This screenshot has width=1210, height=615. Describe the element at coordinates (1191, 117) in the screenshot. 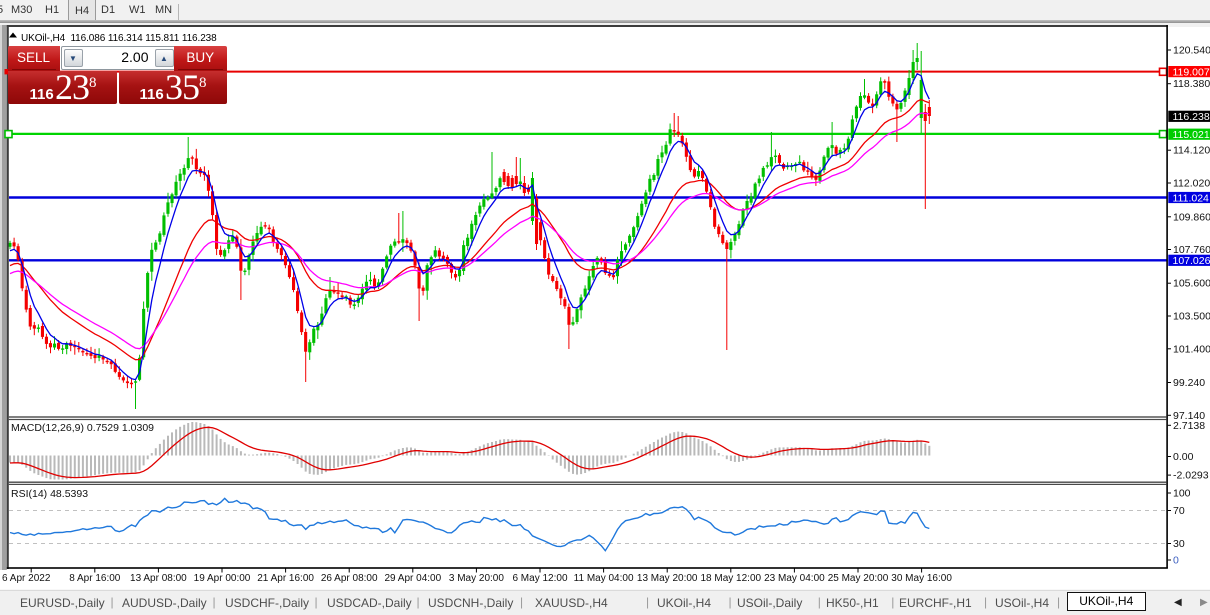

I see `svg-text: 116.238` at that location.